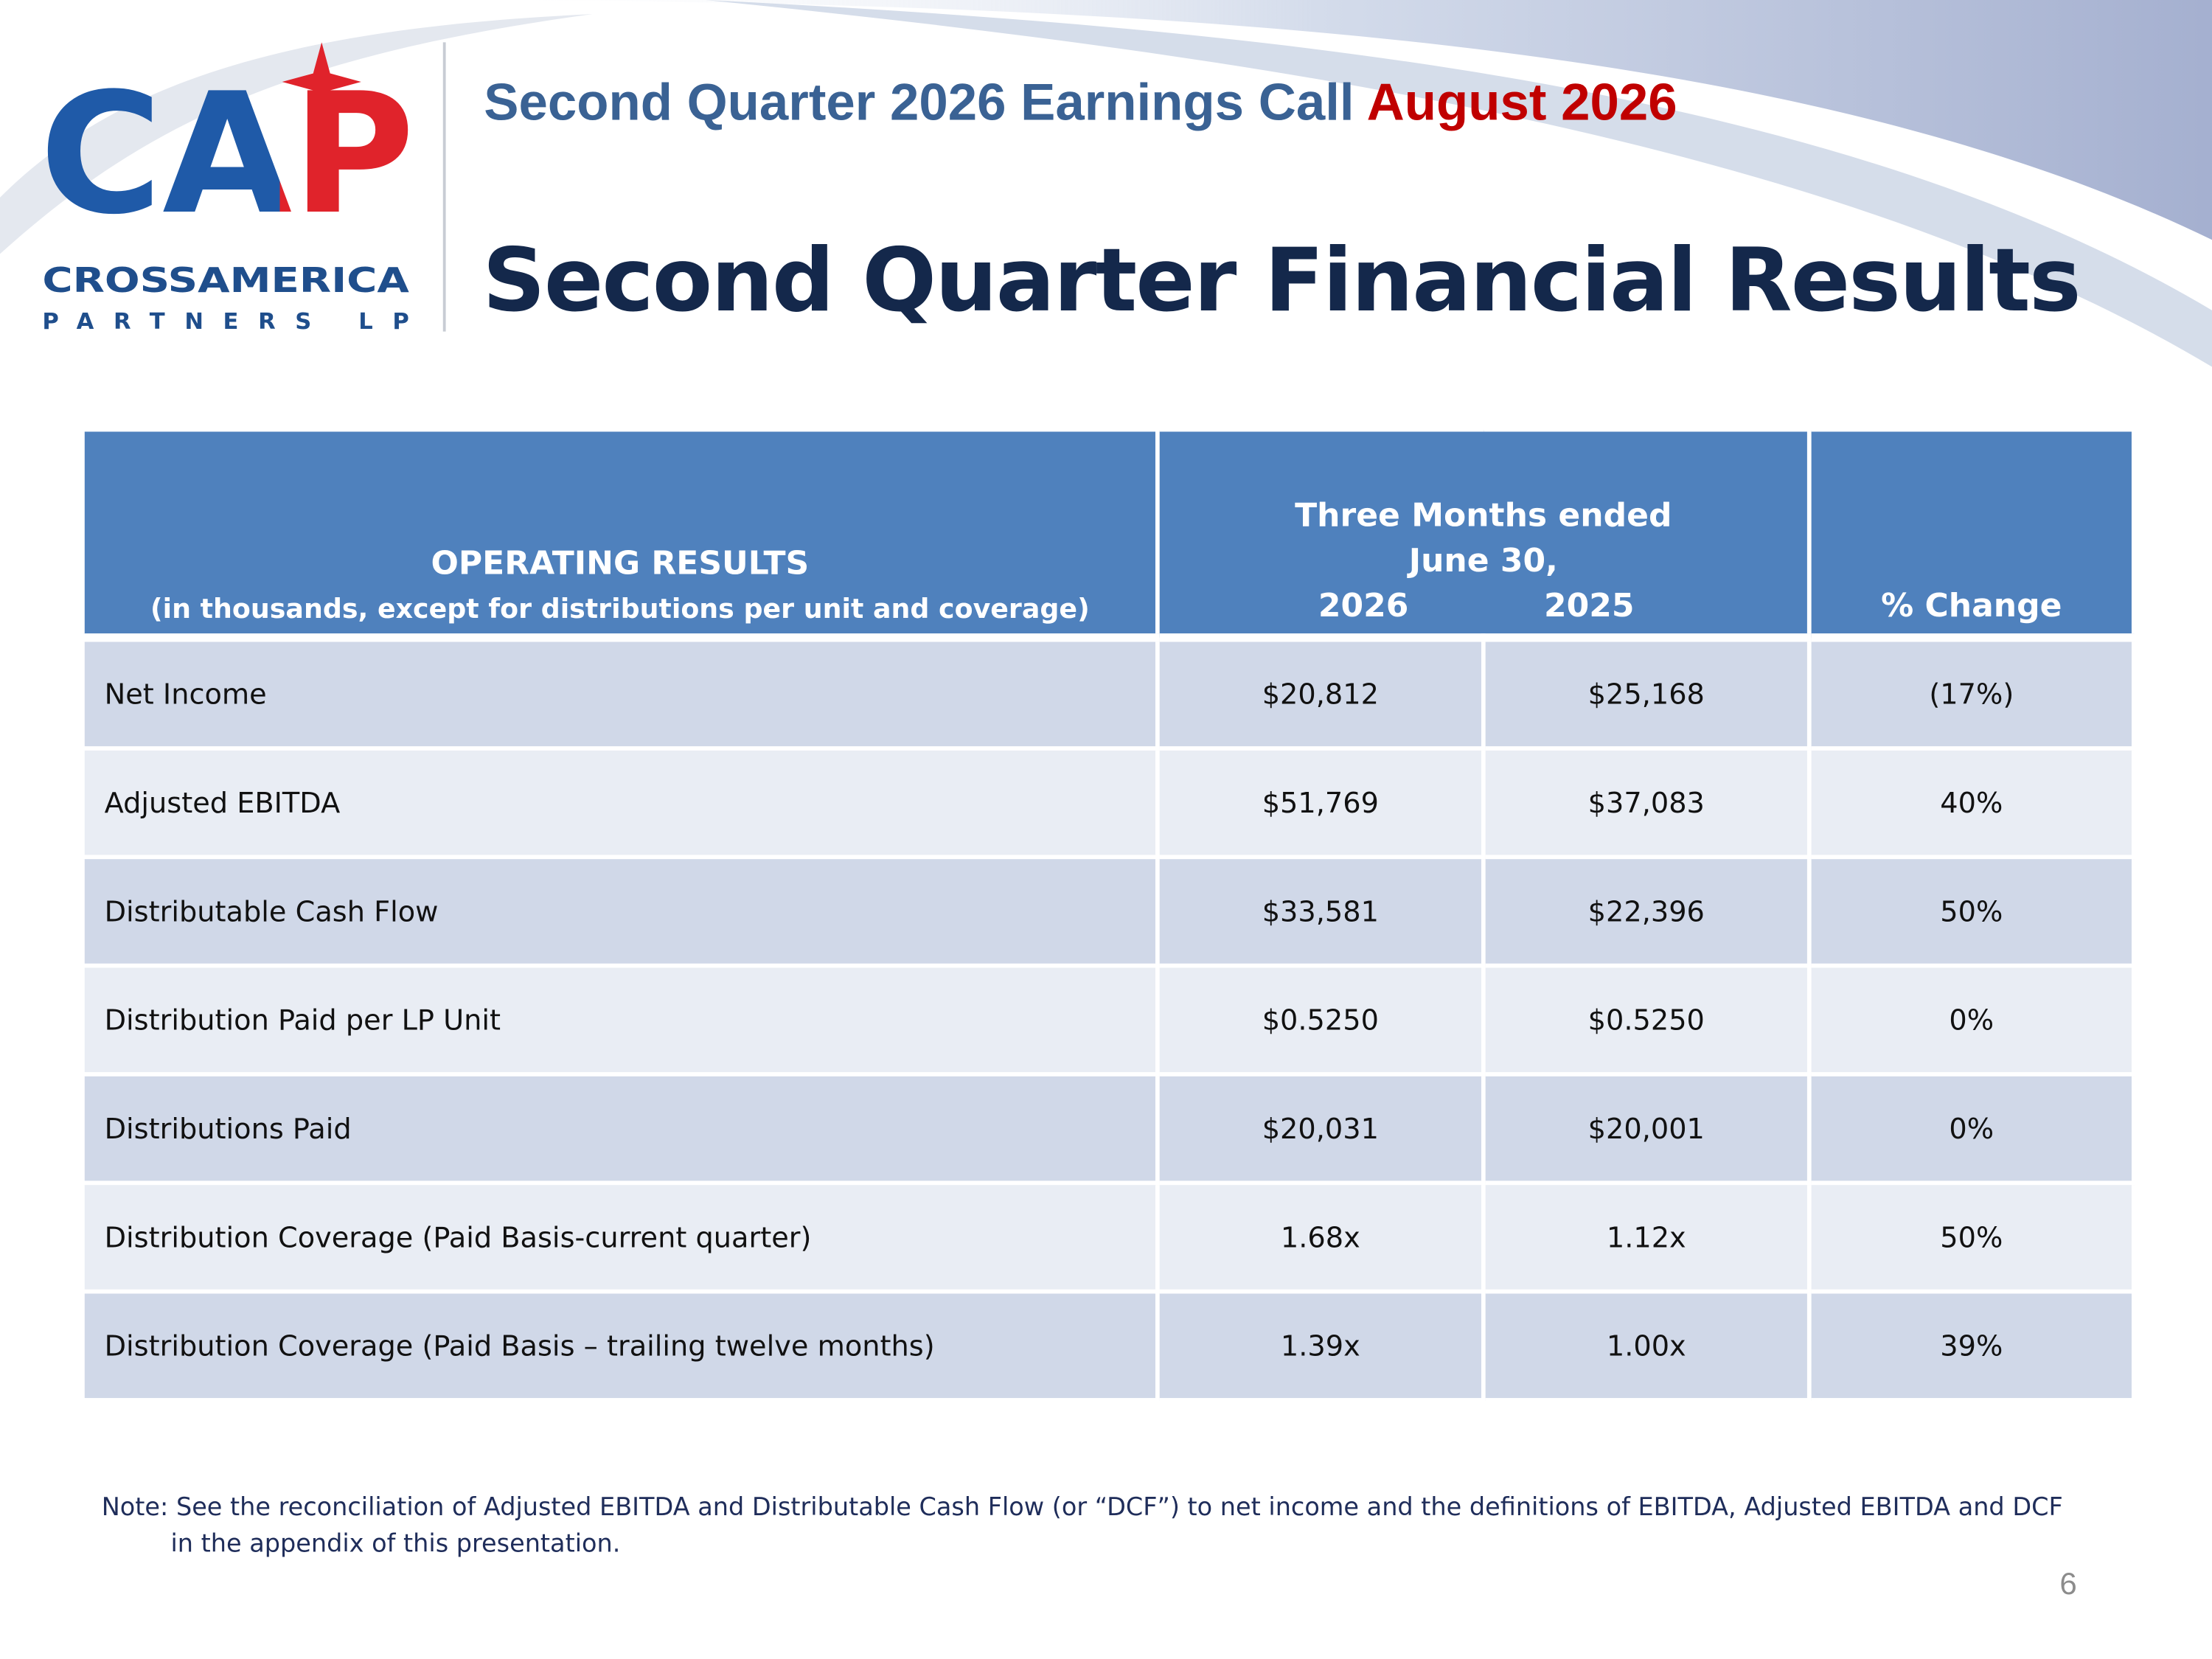 The width and height of the screenshot is (2212, 1659). I want to click on header-year: 2026, so click(1363, 606).